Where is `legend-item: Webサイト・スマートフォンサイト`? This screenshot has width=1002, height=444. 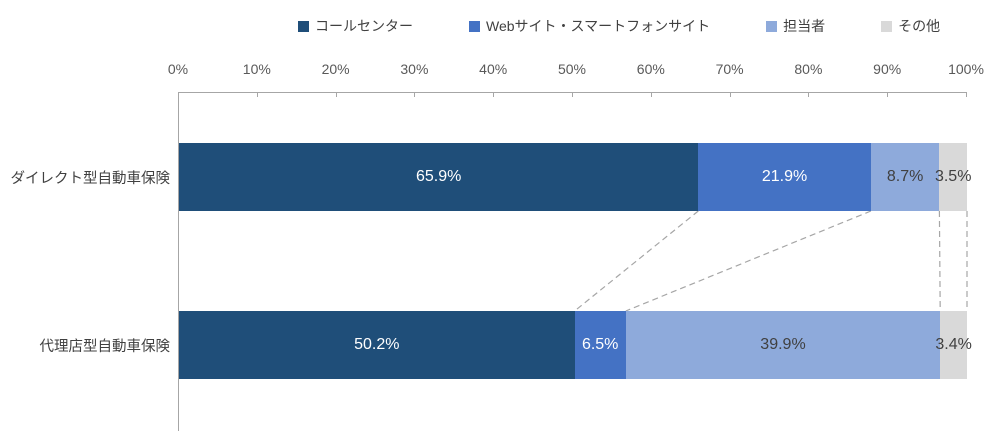
legend-item: Webサイト・スマートフォンサイト is located at coordinates (589, 26).